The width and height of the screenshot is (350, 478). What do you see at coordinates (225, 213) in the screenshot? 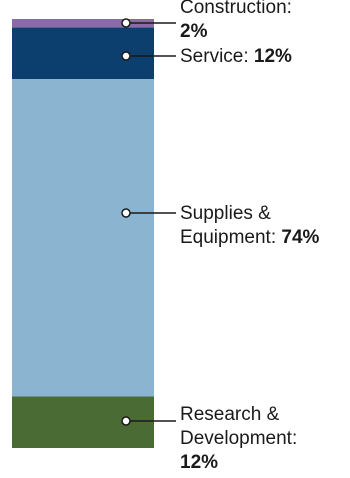
I see `segment-label-text-supplies-and-equipment: Supplies &` at bounding box center [225, 213].